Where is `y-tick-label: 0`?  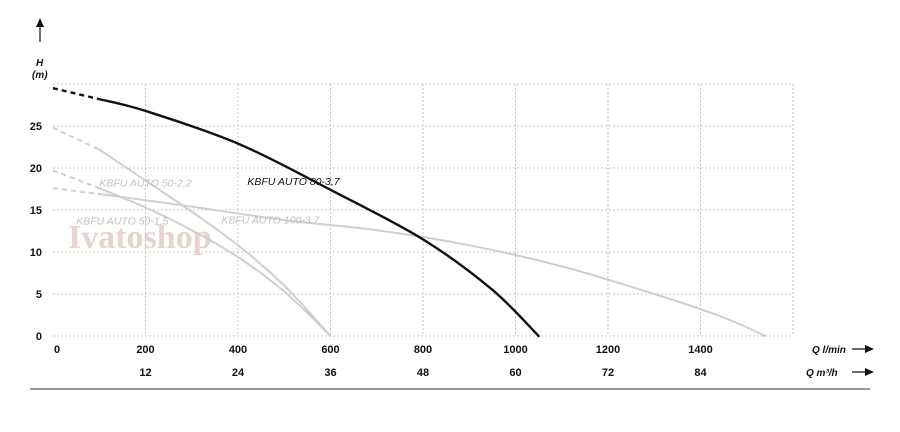
y-tick-label: 0 is located at coordinates (39, 337).